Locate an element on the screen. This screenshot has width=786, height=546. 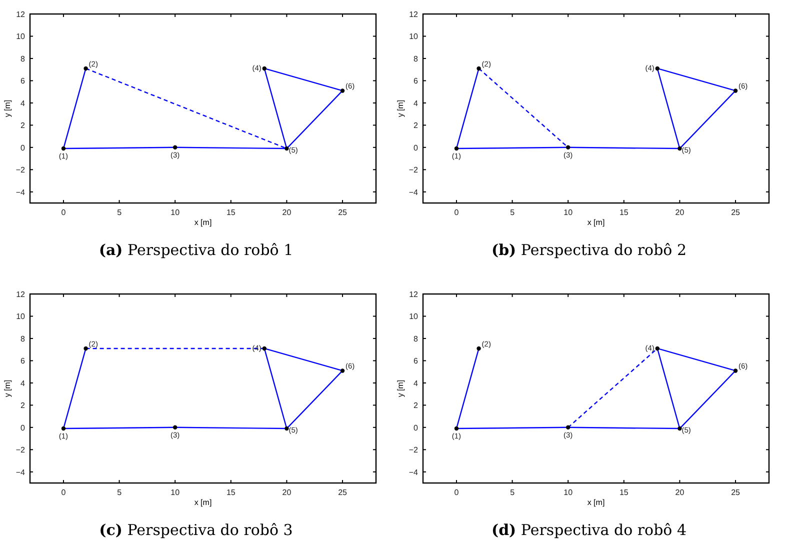
text: (a) Perspectiva do robô 1 is located at coordinates (196, 250).